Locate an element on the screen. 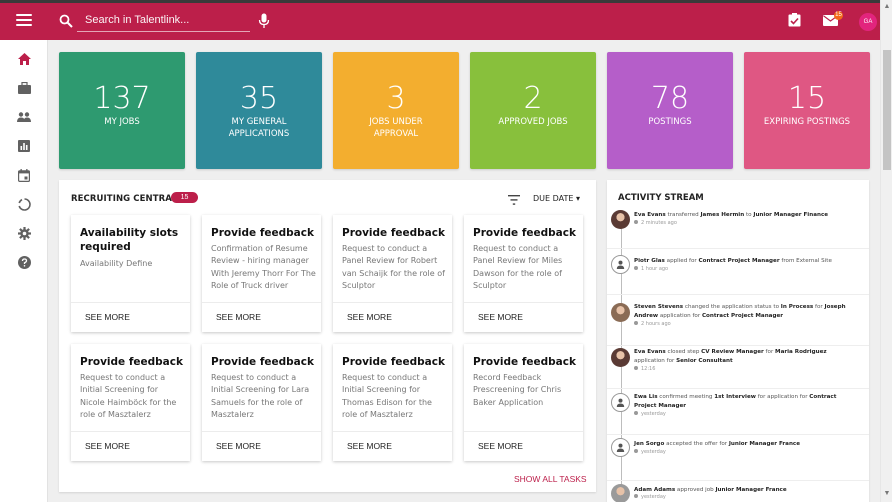 This screenshot has width=892, height=502. sidebar-item-settings is located at coordinates (24, 233).